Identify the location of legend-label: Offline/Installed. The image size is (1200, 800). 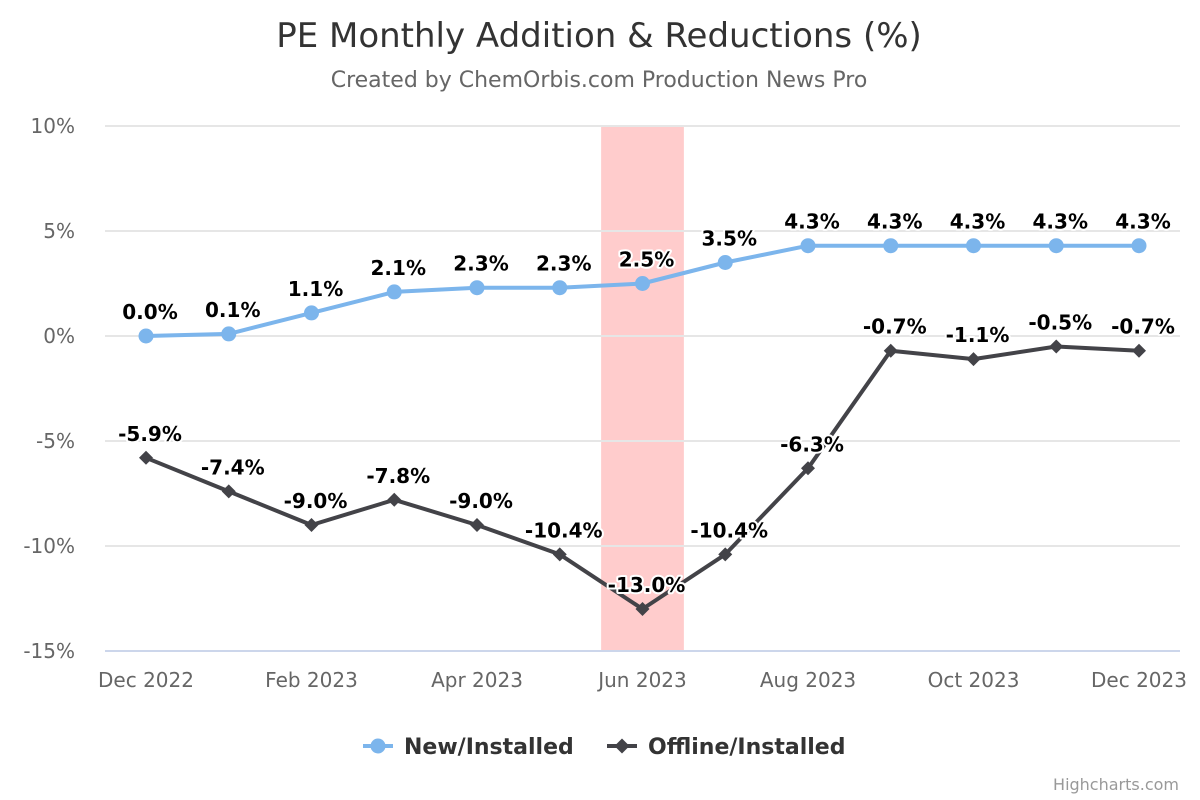
(746, 747).